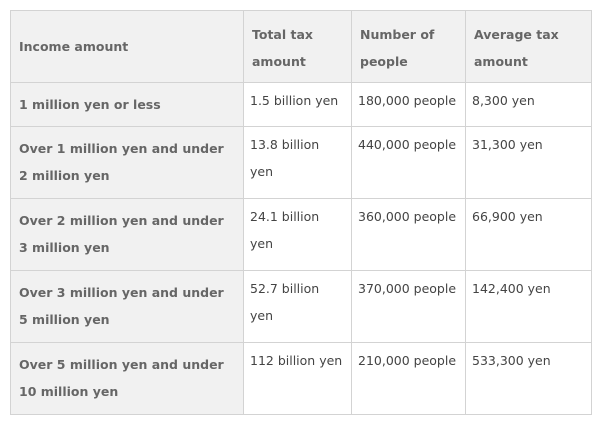 This screenshot has width=600, height=428. What do you see at coordinates (528, 234) in the screenshot?
I see `cell-average-tax: 66,900 yen` at bounding box center [528, 234].